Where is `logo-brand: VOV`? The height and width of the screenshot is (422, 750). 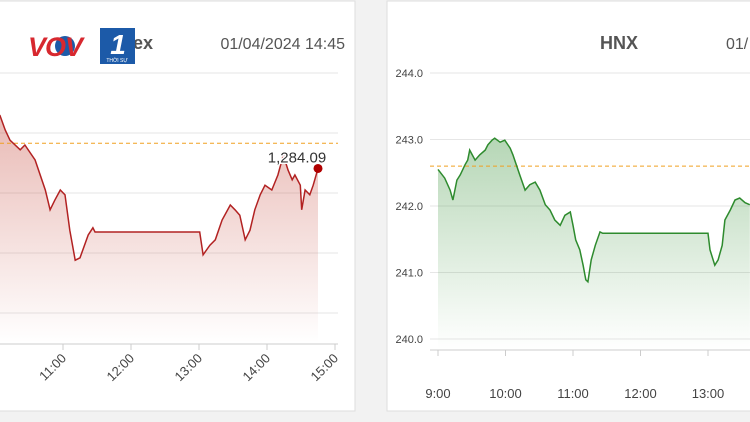 logo-brand: VOV is located at coordinates (56, 47).